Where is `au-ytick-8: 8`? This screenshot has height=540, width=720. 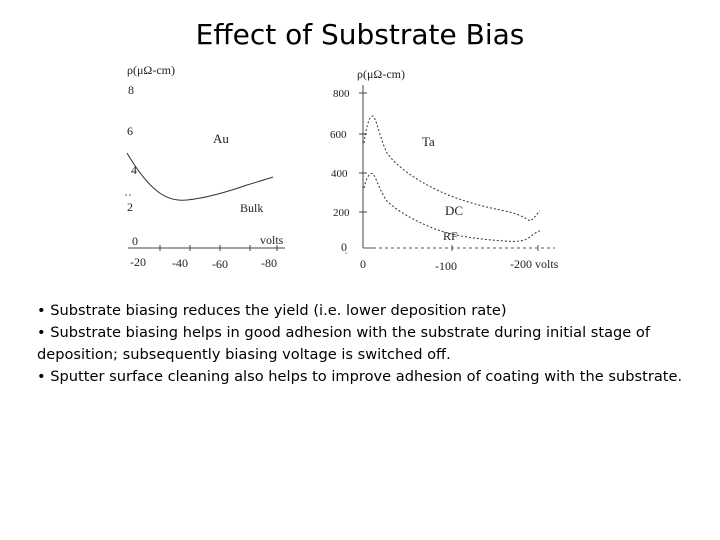 au-ytick-8: 8 is located at coordinates (131, 90).